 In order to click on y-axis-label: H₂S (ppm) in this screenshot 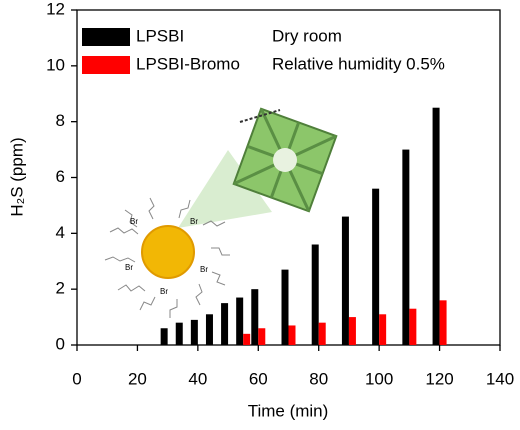, I will do `click(16, 176)`.